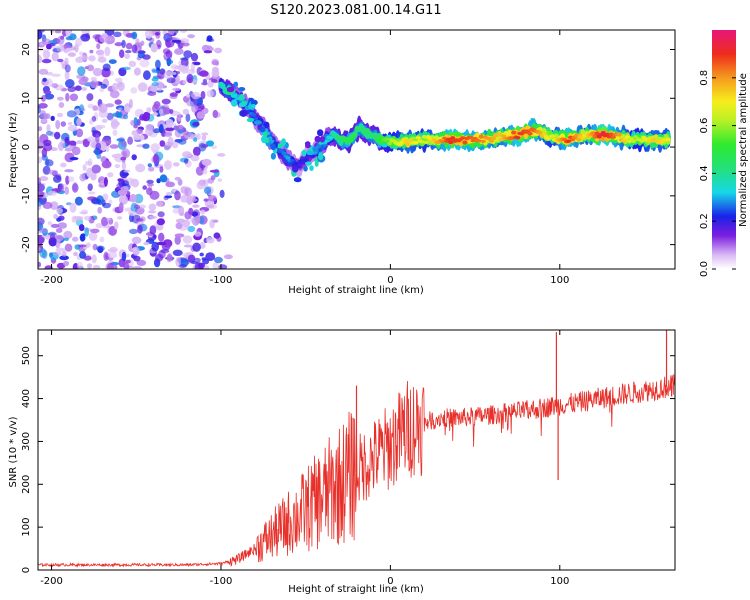 Image resolution: width=750 pixels, height=600 pixels. What do you see at coordinates (704, 78) in the screenshot?
I see `colorbar-tick-label: 0.8` at bounding box center [704, 78].